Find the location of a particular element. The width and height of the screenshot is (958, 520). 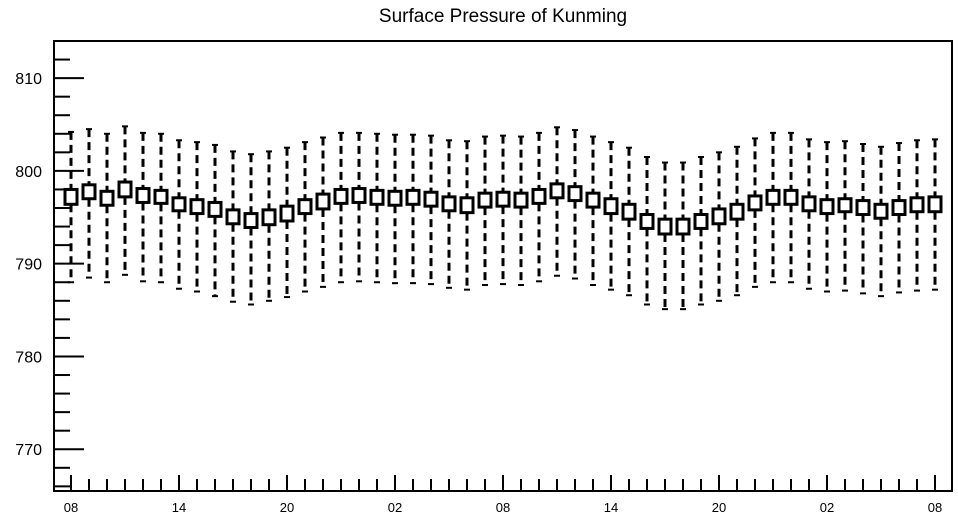

y-tick-label: 790 is located at coordinates (28, 265).